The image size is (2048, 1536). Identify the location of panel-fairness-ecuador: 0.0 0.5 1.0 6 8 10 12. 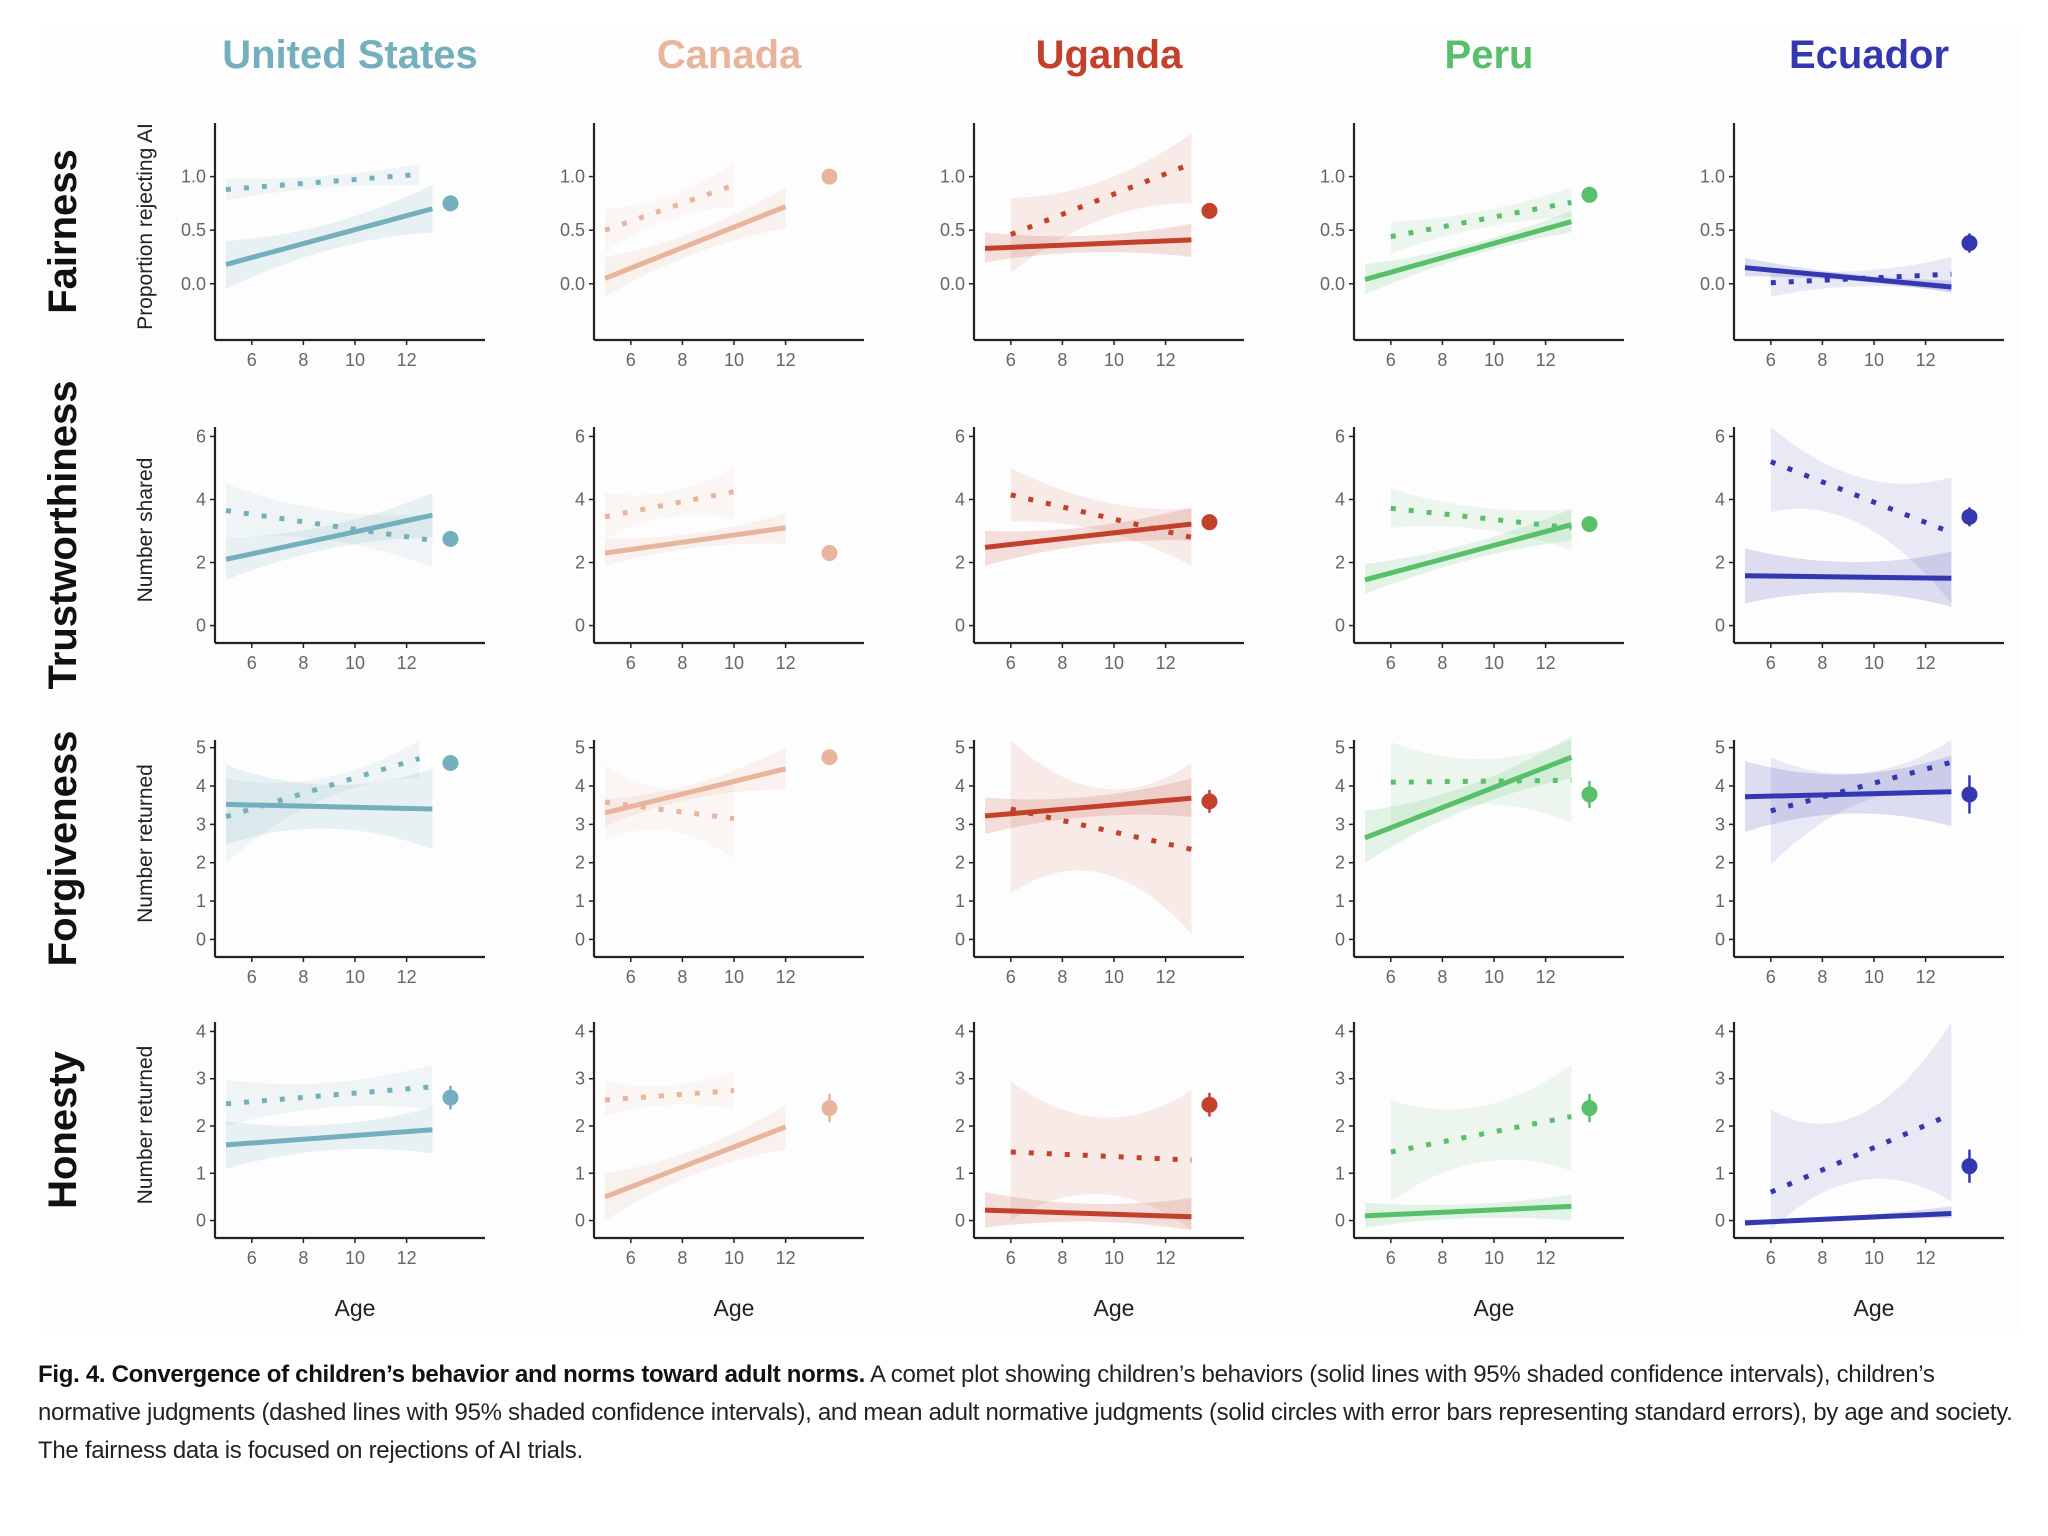
(1852, 246).